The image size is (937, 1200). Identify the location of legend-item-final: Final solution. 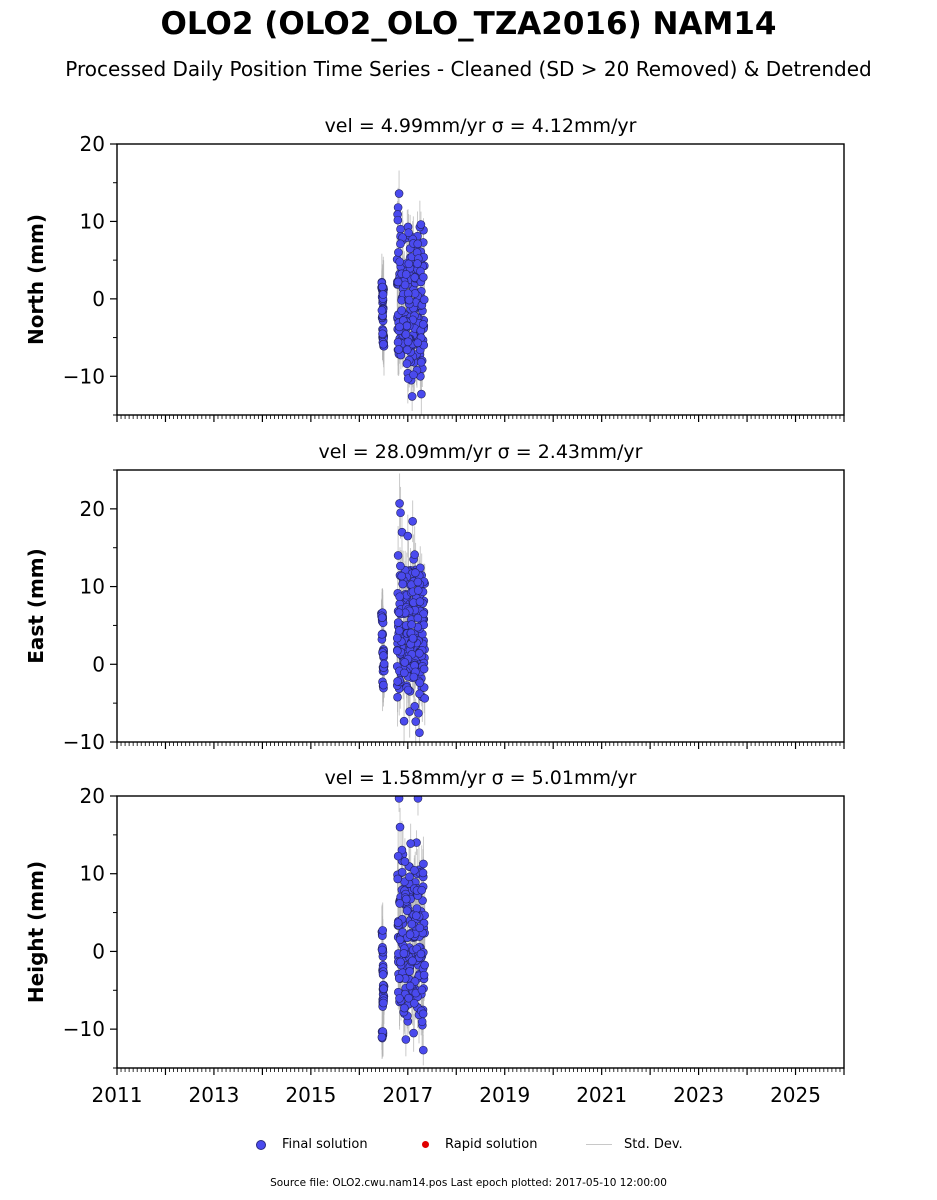
(312, 1144).